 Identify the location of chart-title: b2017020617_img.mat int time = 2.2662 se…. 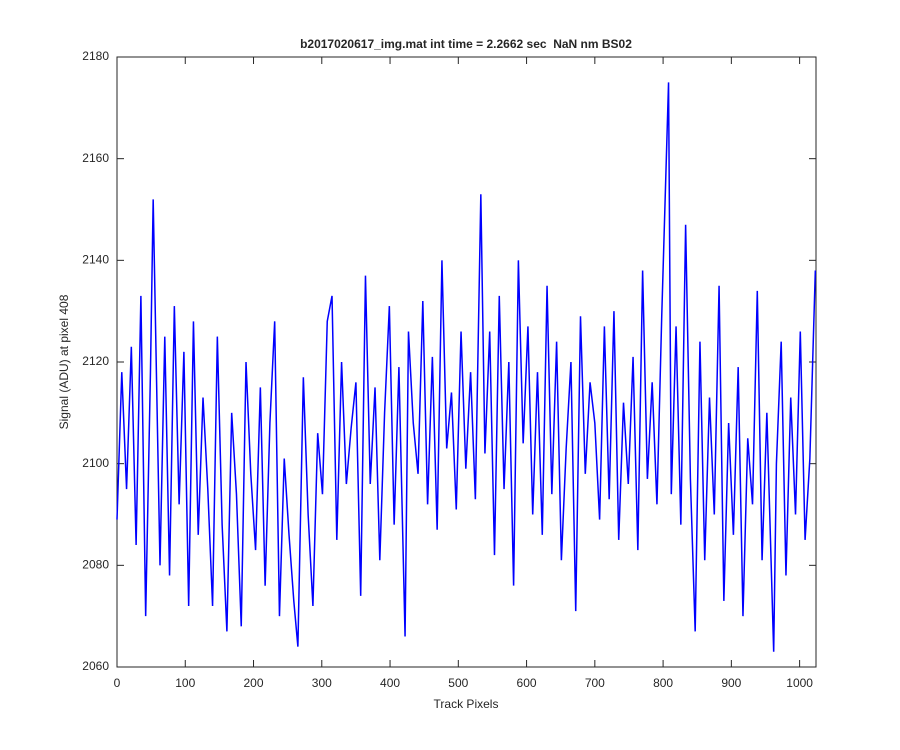
(466, 44).